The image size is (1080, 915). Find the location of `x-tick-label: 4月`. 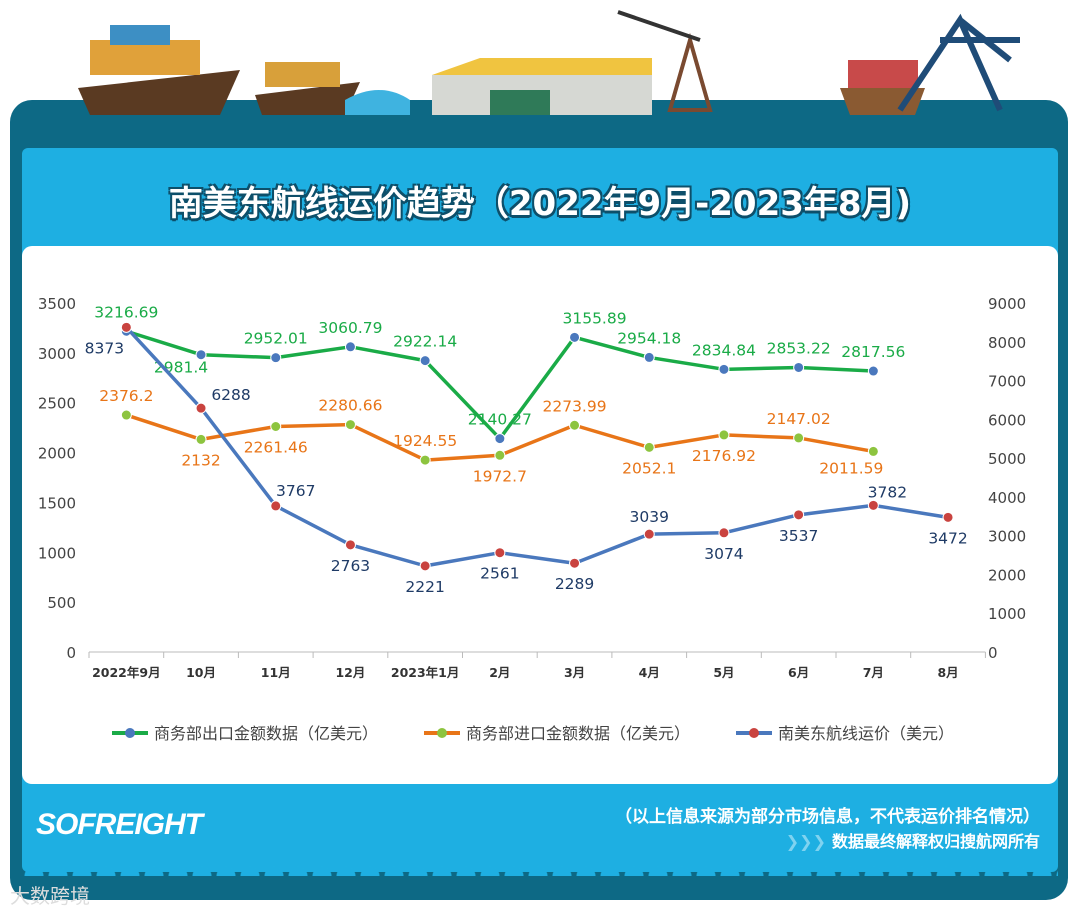

x-tick-label: 4月 is located at coordinates (649, 672).